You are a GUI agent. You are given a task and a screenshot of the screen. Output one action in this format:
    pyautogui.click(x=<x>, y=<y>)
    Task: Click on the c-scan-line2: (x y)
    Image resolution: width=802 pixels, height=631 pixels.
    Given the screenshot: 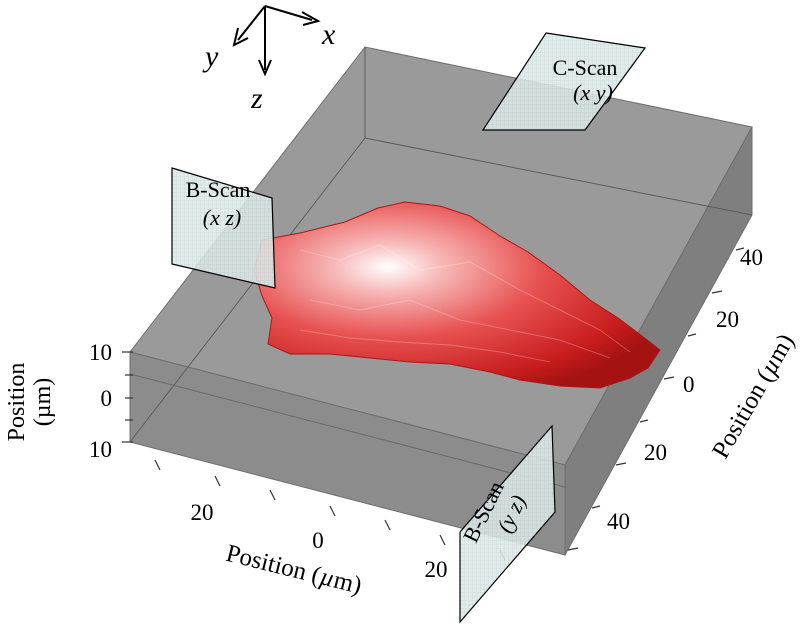 What is the action you would take?
    pyautogui.click(x=593, y=92)
    